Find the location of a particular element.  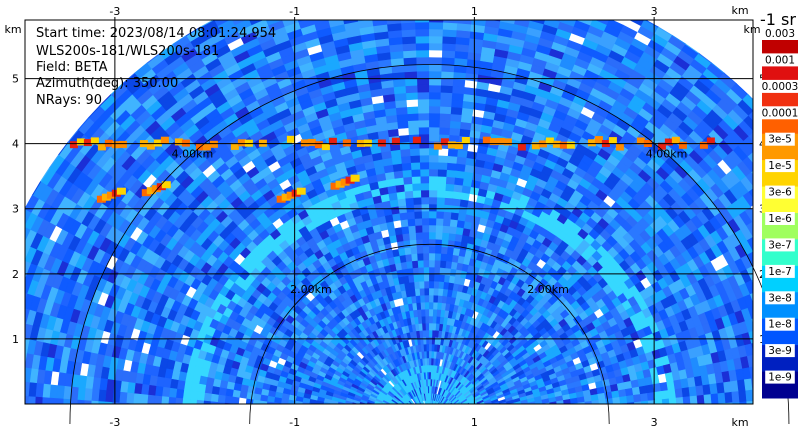

field-text: Field: BETA is located at coordinates (72, 67).